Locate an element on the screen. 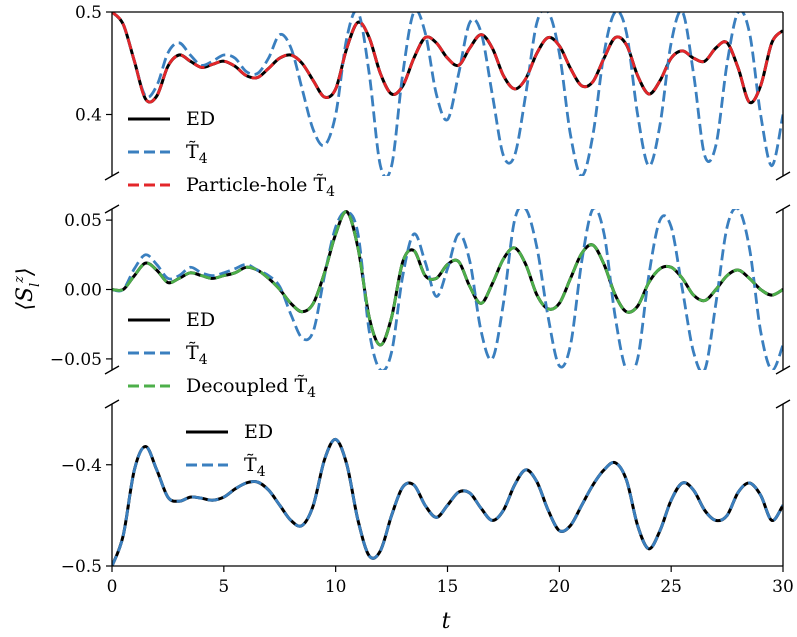 This screenshot has width=797, height=637. x-tick-label: 20 is located at coordinates (560, 587).